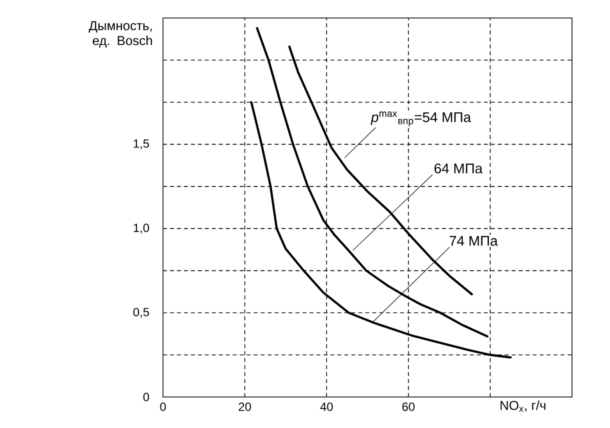 Image resolution: width=610 pixels, height=428 pixels. What do you see at coordinates (408, 406) in the screenshot?
I see `x-tick-label: 60` at bounding box center [408, 406].